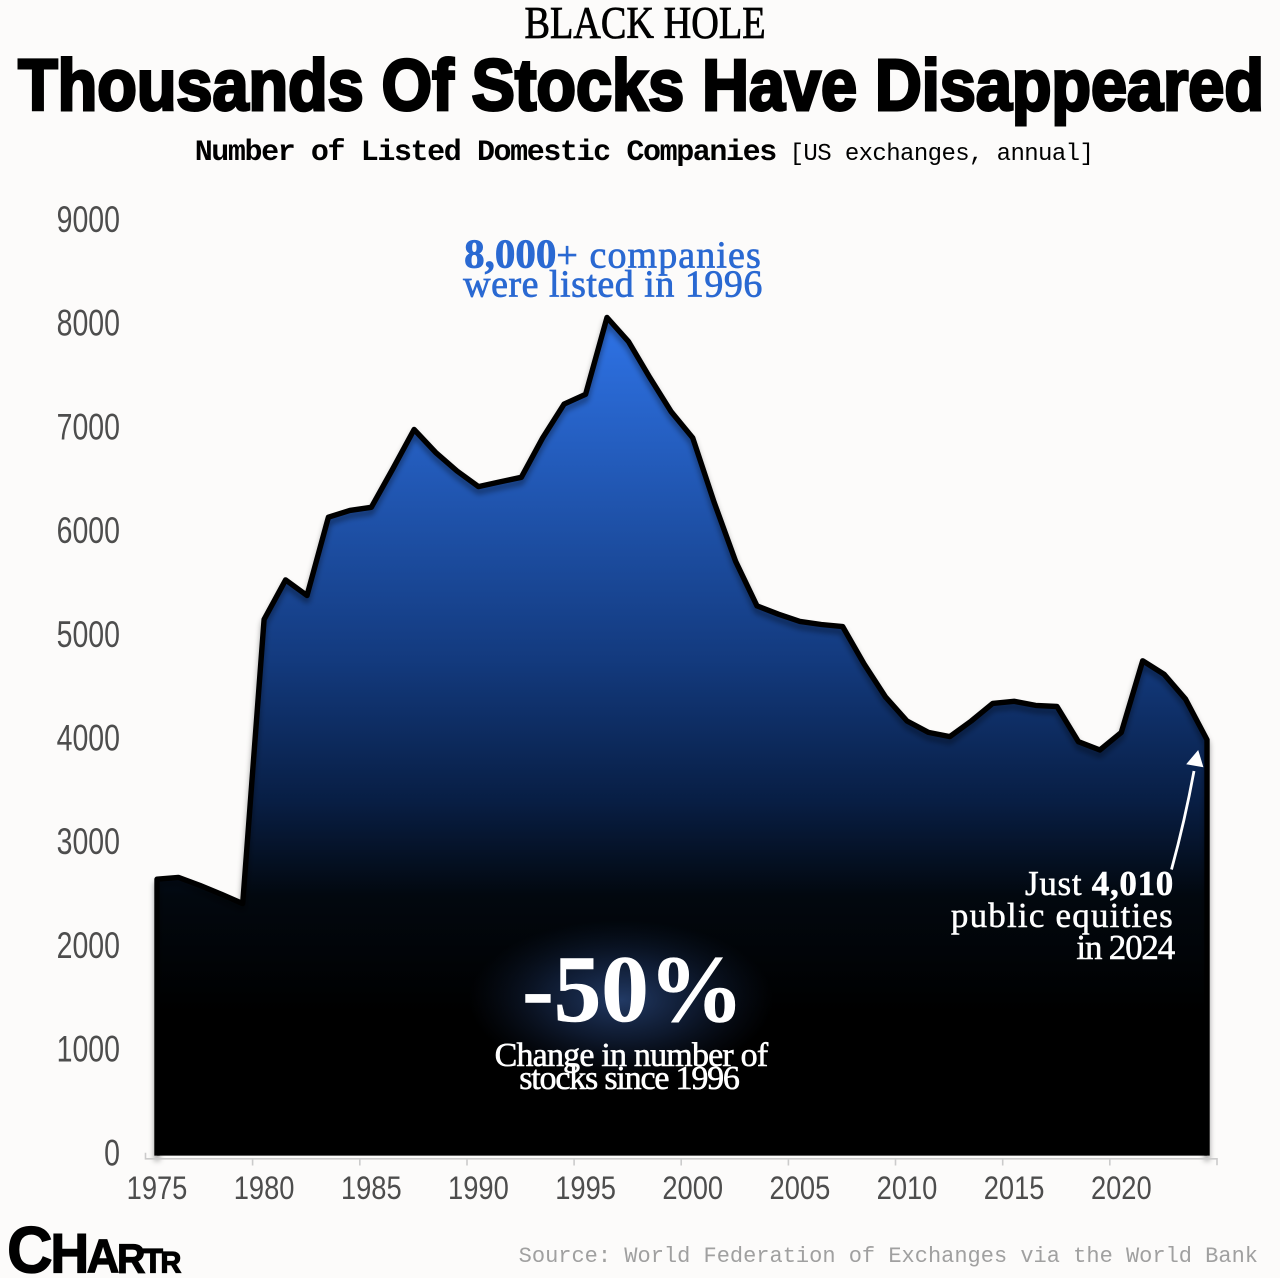 This screenshot has width=1280, height=1278. I want to click on svg-text: 1975, so click(157, 1189).